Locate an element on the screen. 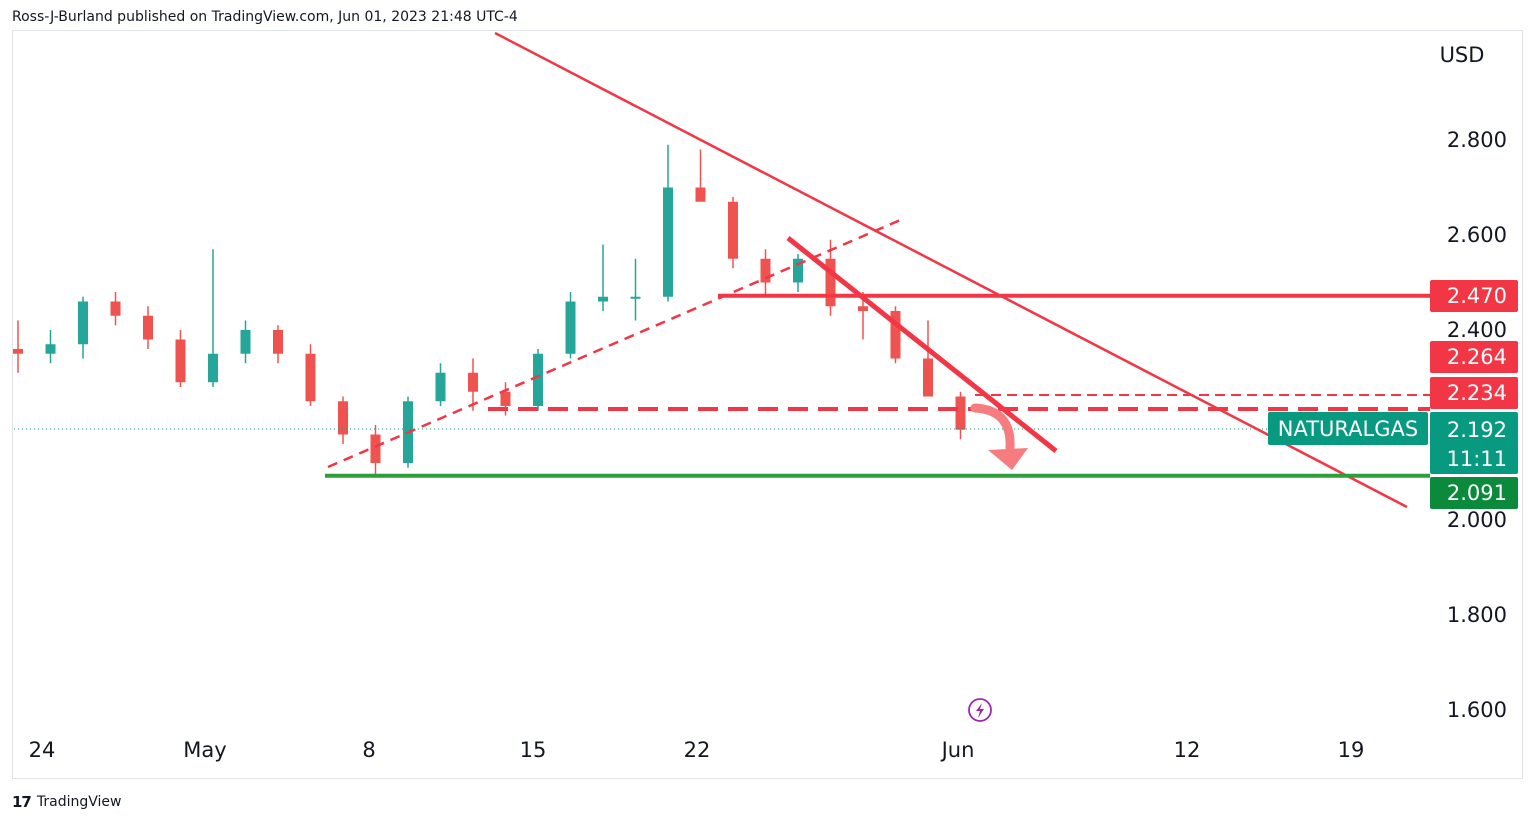  price-axis: USD 2.800 2.600 2.400 2.000 1.800 1.600 is located at coordinates (1473, 382).